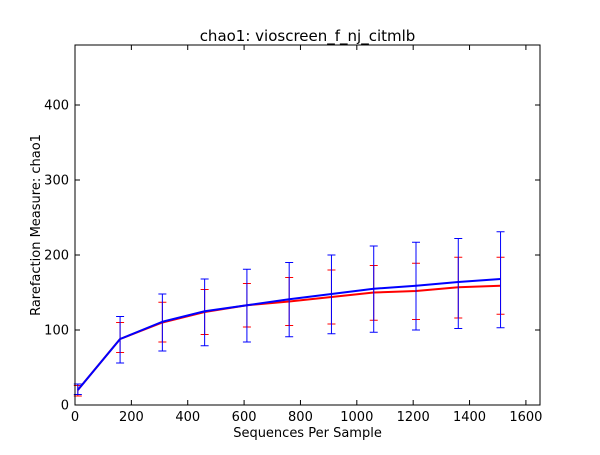 The image size is (600, 455). What do you see at coordinates (413, 417) in the screenshot?
I see `x-tick-label: 1200` at bounding box center [413, 417].